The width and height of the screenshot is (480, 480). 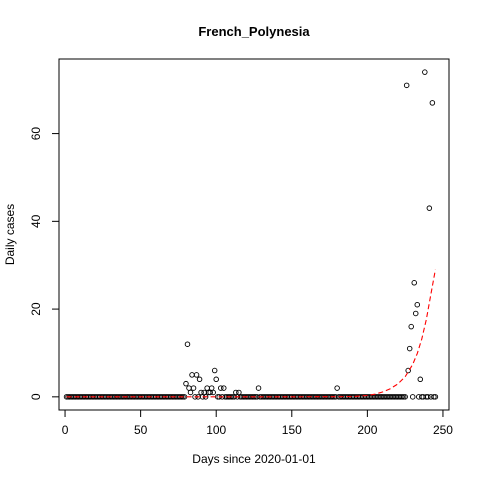 I want to click on y-axis: 0 20 40 60, so click(x=44, y=263).